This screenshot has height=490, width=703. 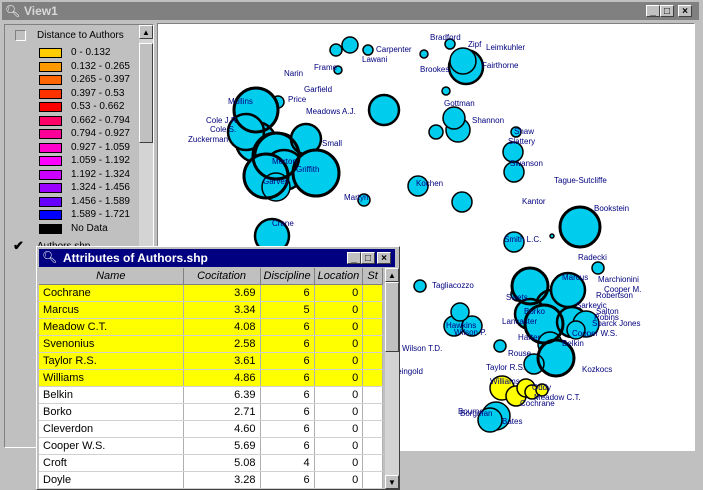 What do you see at coordinates (339, 276) in the screenshot?
I see `column-header: Location` at bounding box center [339, 276].